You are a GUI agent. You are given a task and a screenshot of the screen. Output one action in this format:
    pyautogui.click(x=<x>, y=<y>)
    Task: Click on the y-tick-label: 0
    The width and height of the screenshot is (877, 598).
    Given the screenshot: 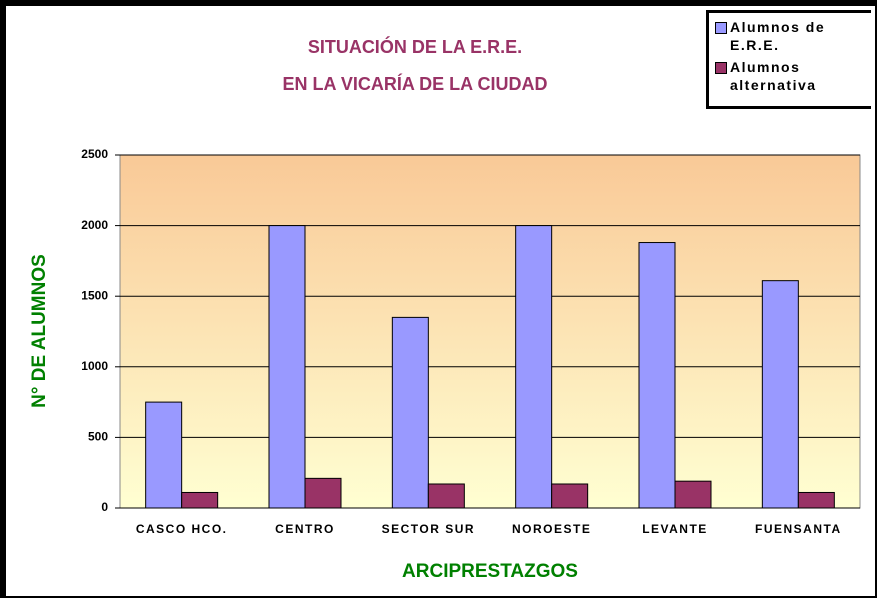 What is the action you would take?
    pyautogui.click(x=104, y=507)
    